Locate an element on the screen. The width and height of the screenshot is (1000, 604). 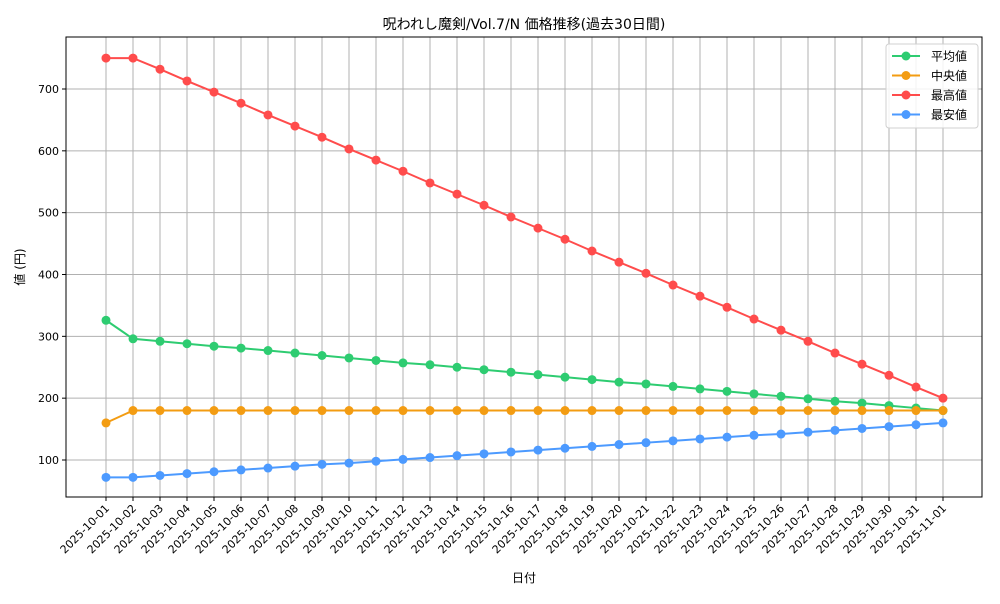
y-tick-label: 400 is located at coordinates (48, 275).